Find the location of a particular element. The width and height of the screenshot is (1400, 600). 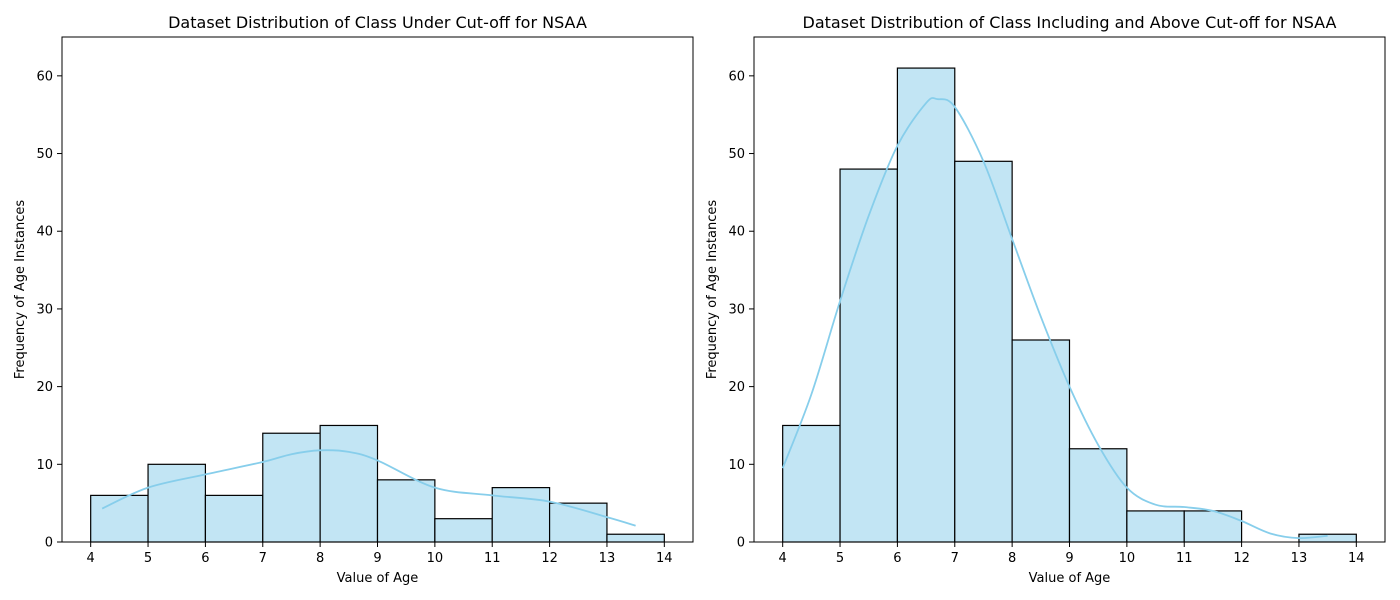

kde-line is located at coordinates (368, 488).